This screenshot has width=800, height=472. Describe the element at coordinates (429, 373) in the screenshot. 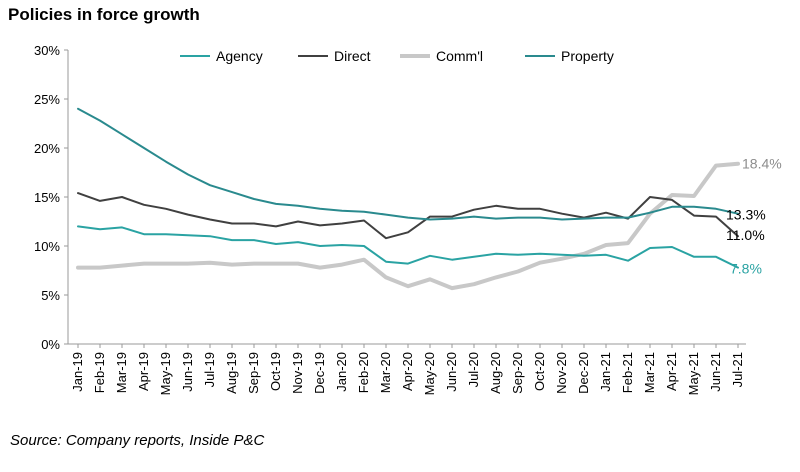

I see `x-tick-label: May-20` at that location.